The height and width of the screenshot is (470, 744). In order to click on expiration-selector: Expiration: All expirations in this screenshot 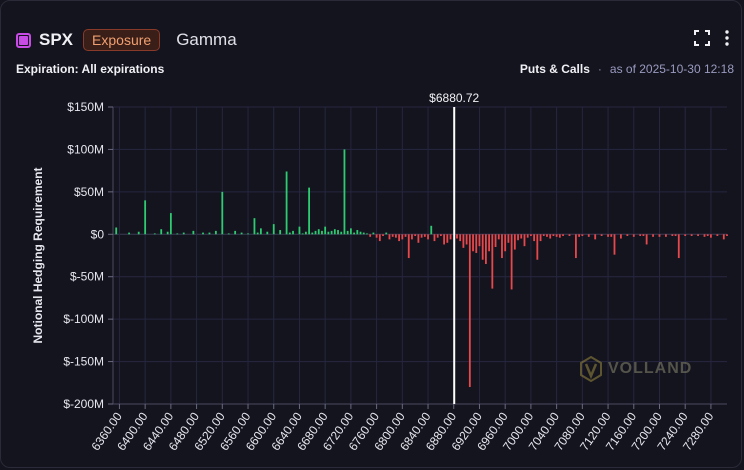, I will do `click(90, 69)`.